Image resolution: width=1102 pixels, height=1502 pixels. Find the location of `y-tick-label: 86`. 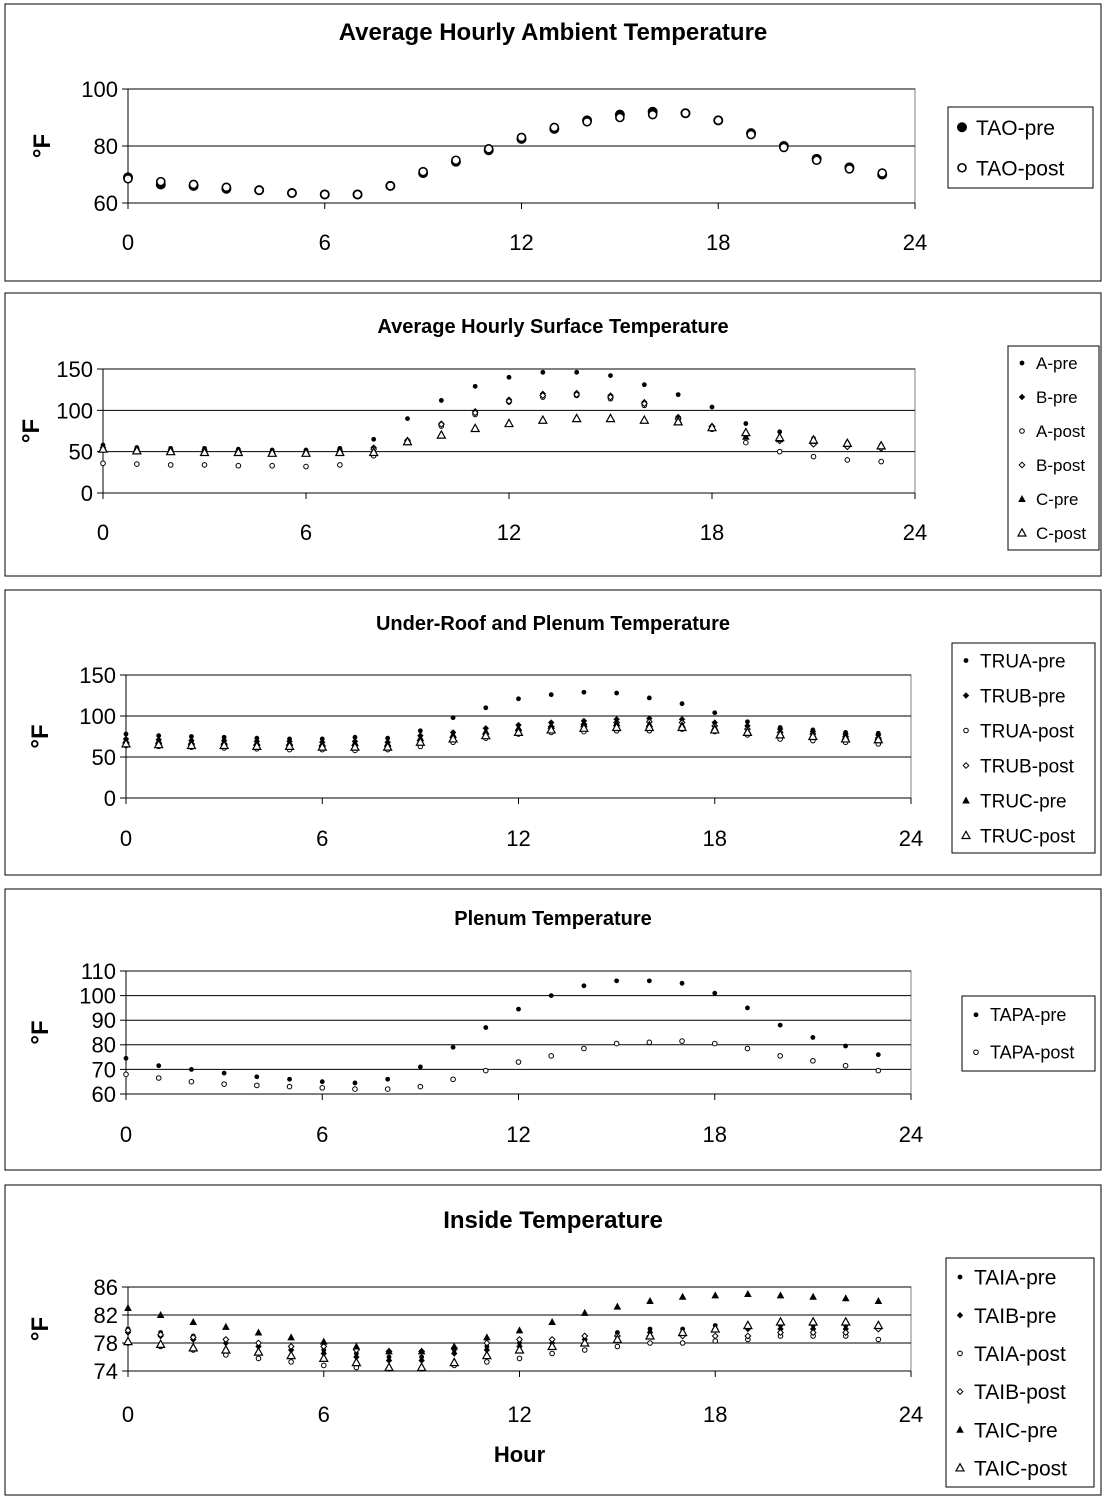

y-tick-label: 86 is located at coordinates (106, 1287).